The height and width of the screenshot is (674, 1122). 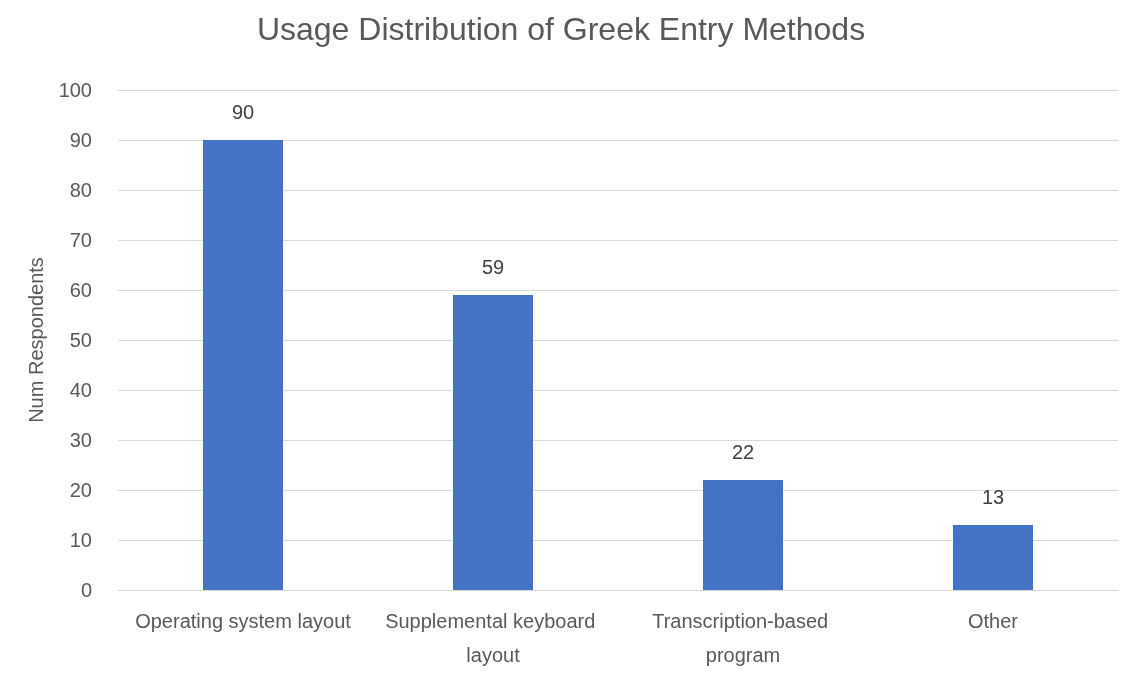 What do you see at coordinates (80, 240) in the screenshot?
I see `y-tick-label: 70` at bounding box center [80, 240].